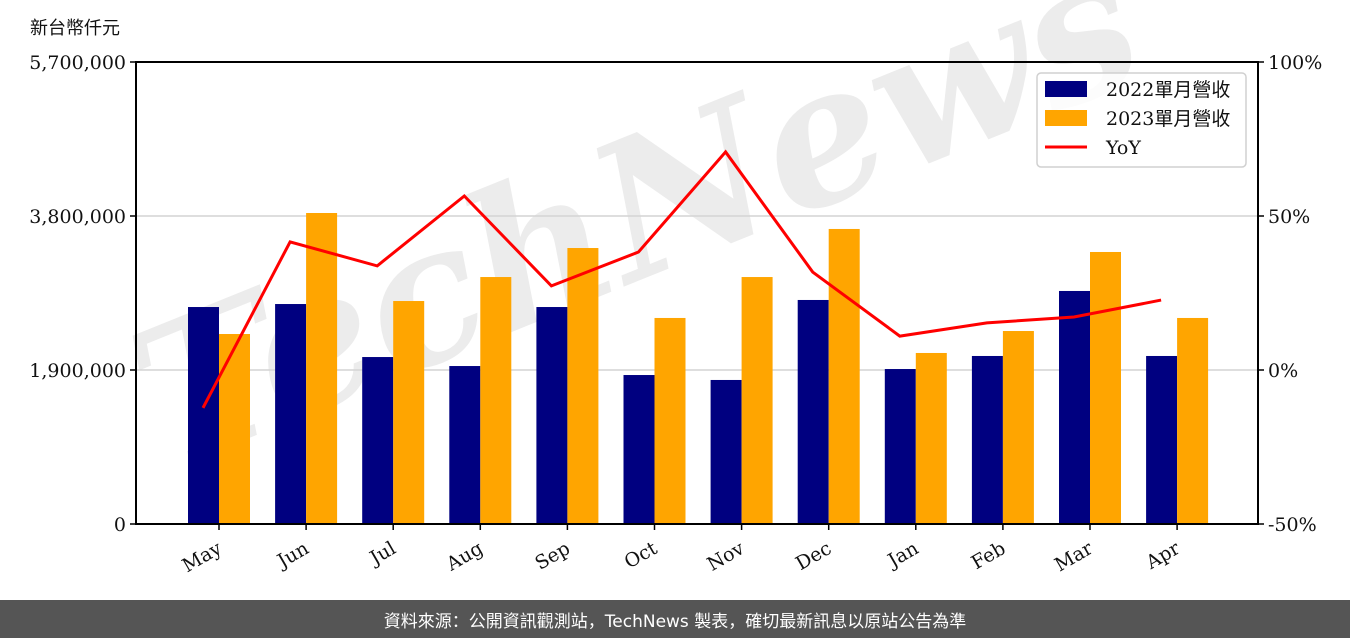 The image size is (1350, 638). Describe the element at coordinates (552, 415) in the screenshot. I see `bar-2022-sep` at that location.